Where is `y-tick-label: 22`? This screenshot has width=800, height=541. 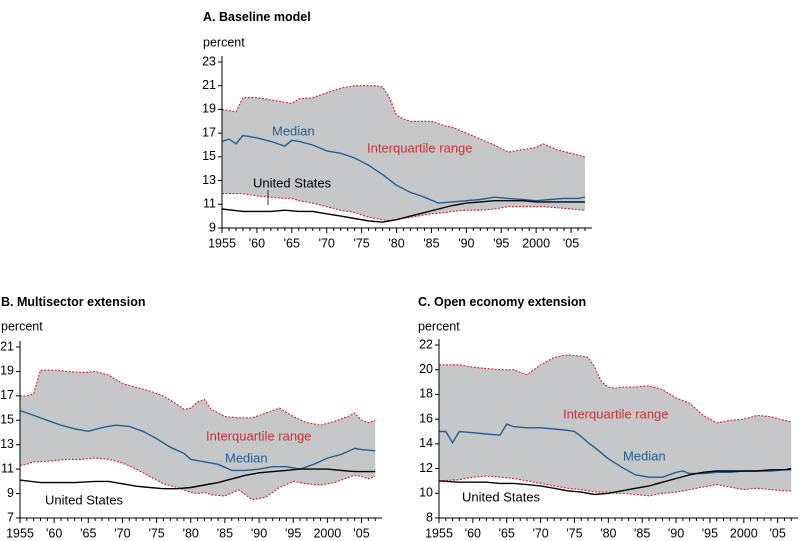
y-tick-label: 22 is located at coordinates (426, 344).